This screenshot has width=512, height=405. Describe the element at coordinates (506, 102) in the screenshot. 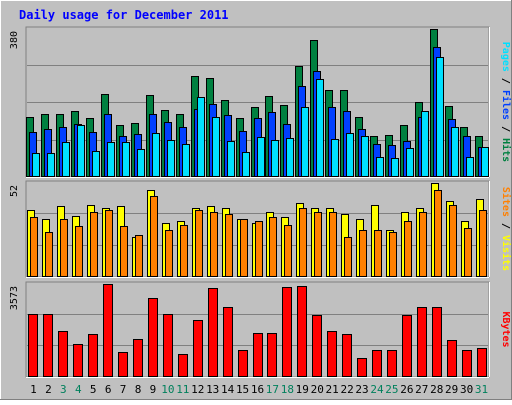

I see `y-axis-label: Pages / Files / Hits` at that location.